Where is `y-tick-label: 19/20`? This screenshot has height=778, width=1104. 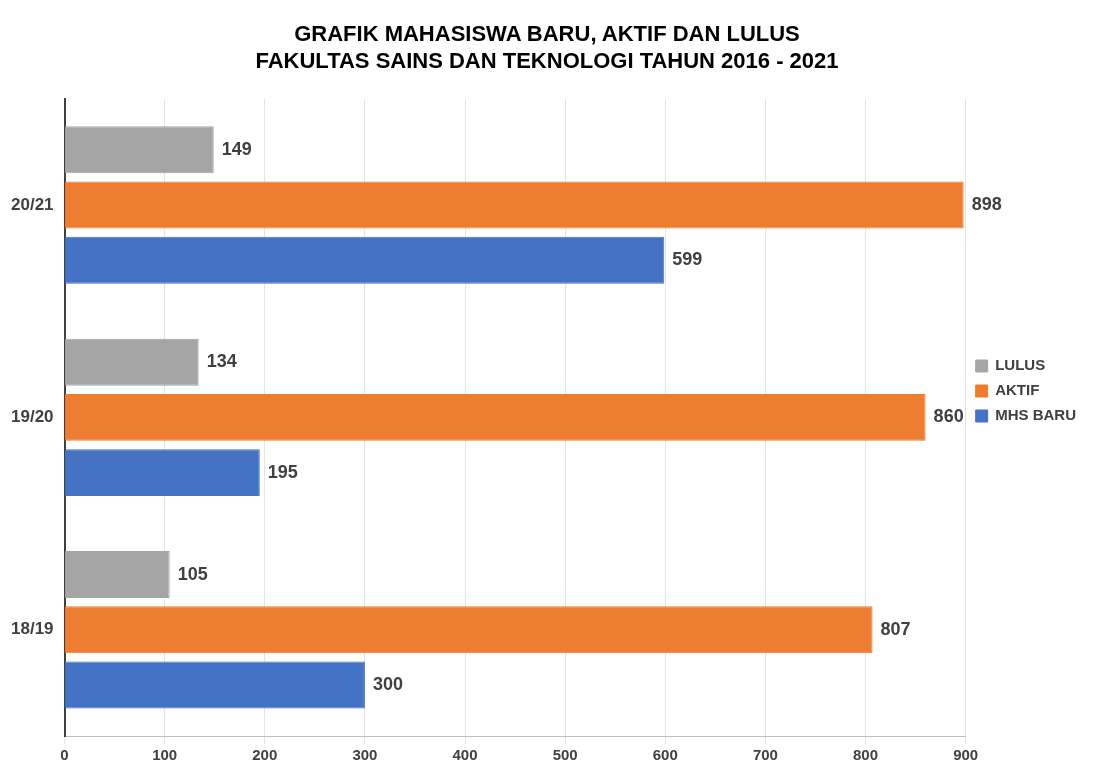
y-tick-label: 19/20 is located at coordinates (32, 417).